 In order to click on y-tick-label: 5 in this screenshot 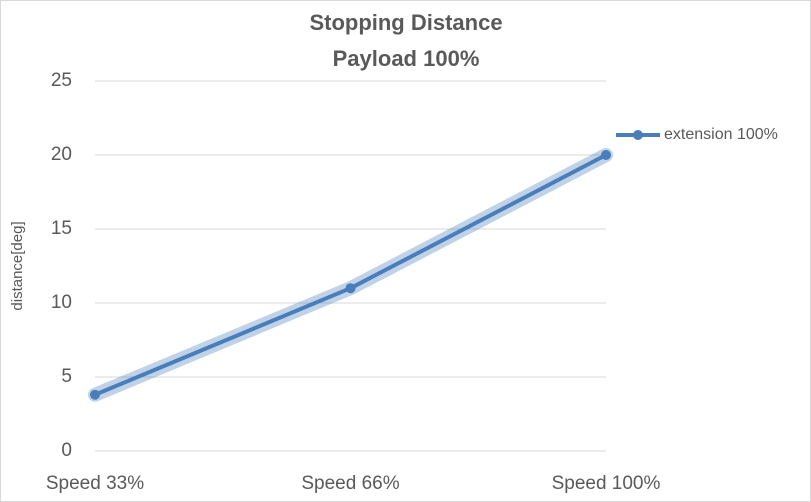, I will do `click(66, 376)`.